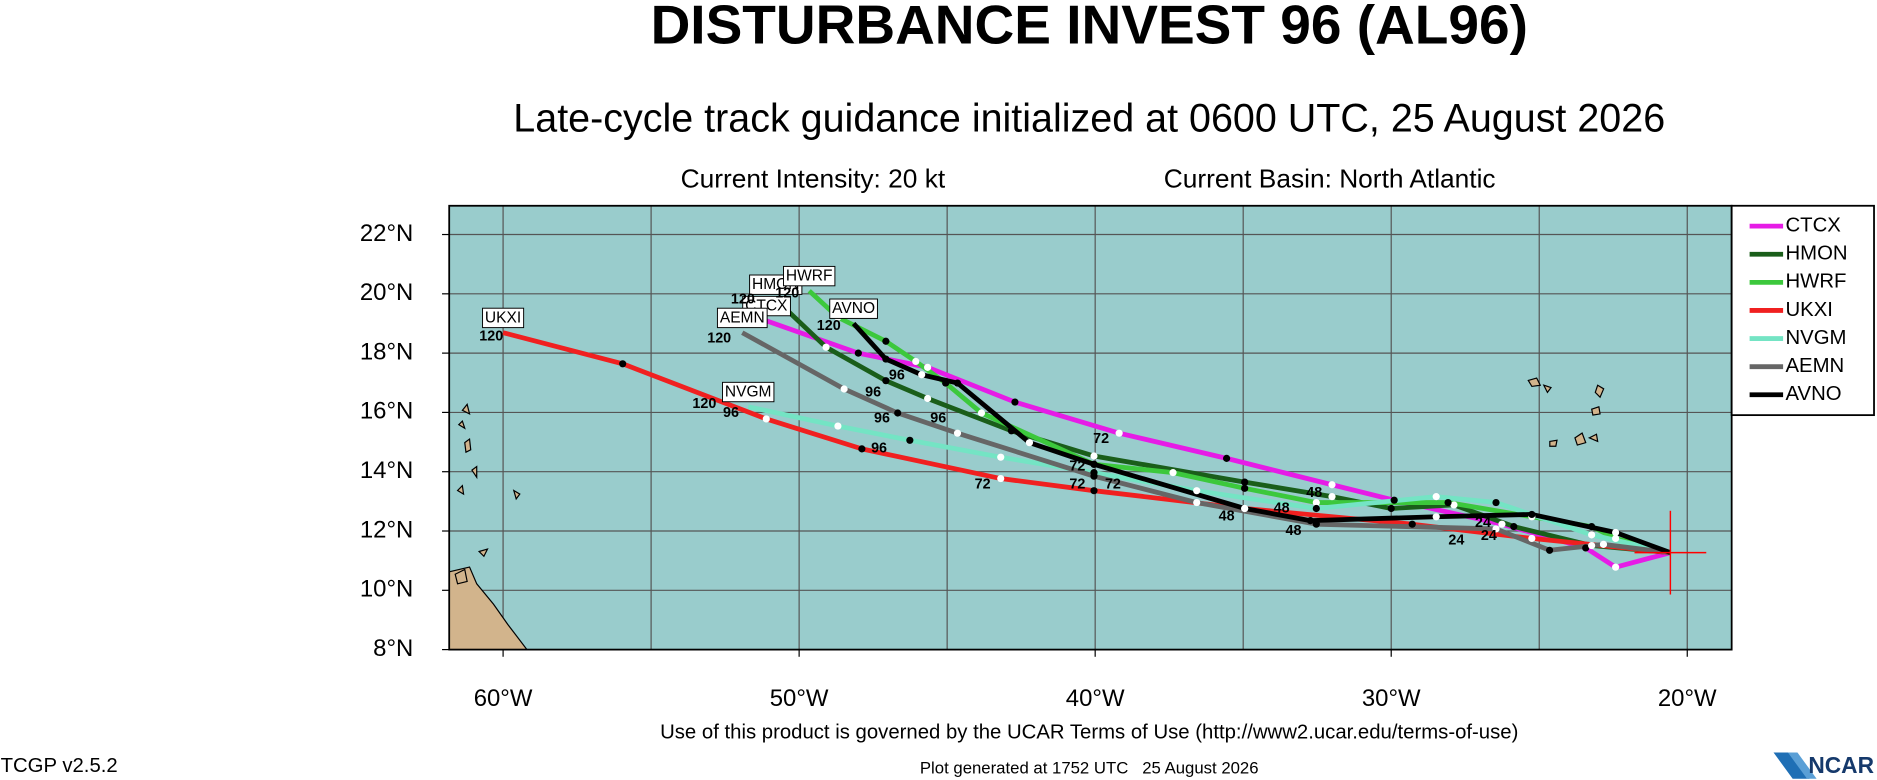 This screenshot has width=1877, height=780. Describe the element at coordinates (386, 589) in the screenshot. I see `y-tick-label: 10°N` at that location.